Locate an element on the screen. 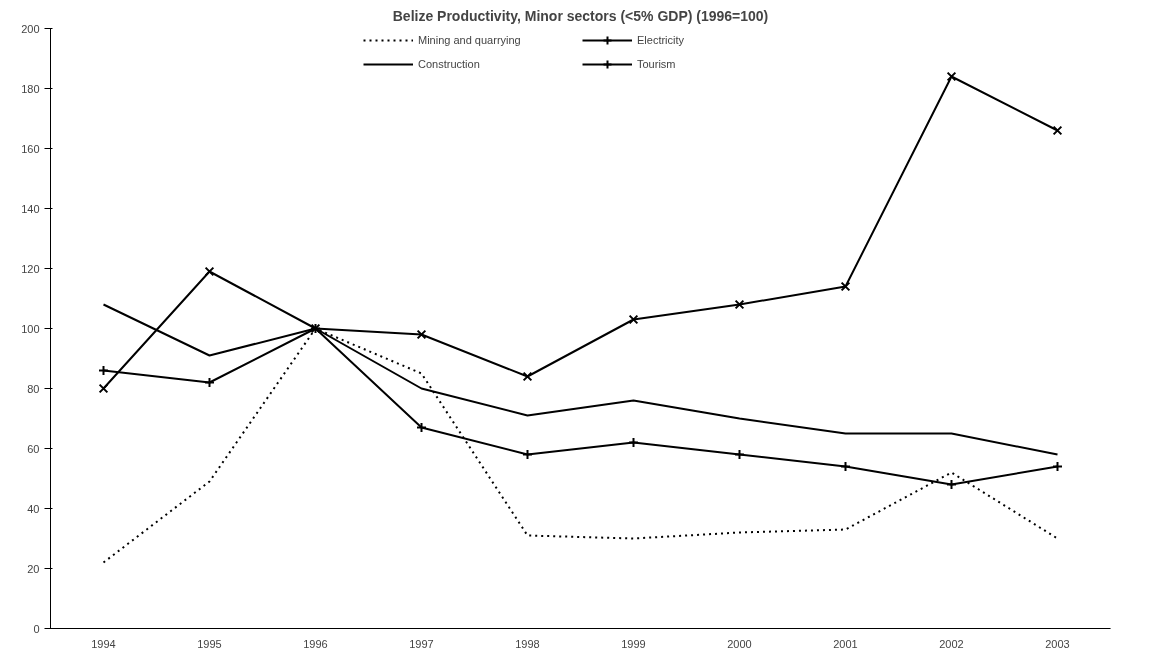 The width and height of the screenshot is (1150, 660). x-tick-label: 1999 is located at coordinates (633, 643).